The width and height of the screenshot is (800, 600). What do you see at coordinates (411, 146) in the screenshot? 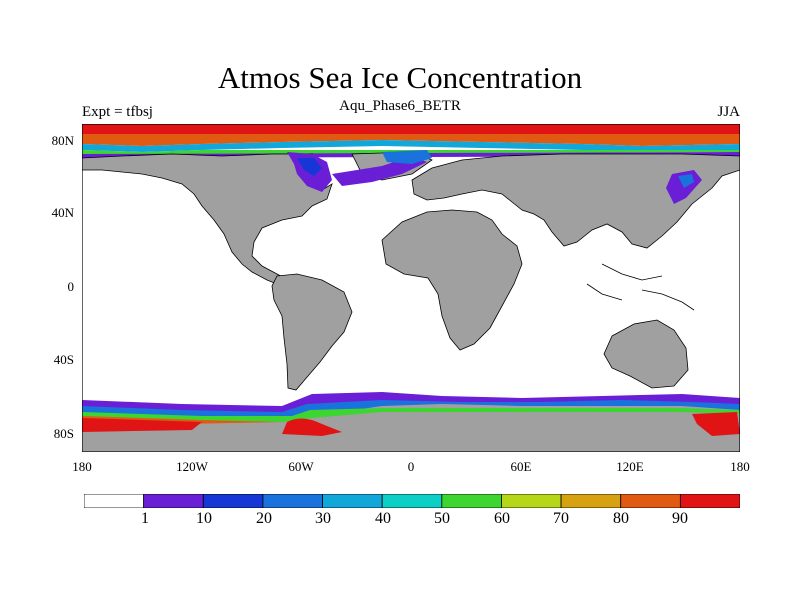
I see `arctic-ice-teal` at bounding box center [411, 146].